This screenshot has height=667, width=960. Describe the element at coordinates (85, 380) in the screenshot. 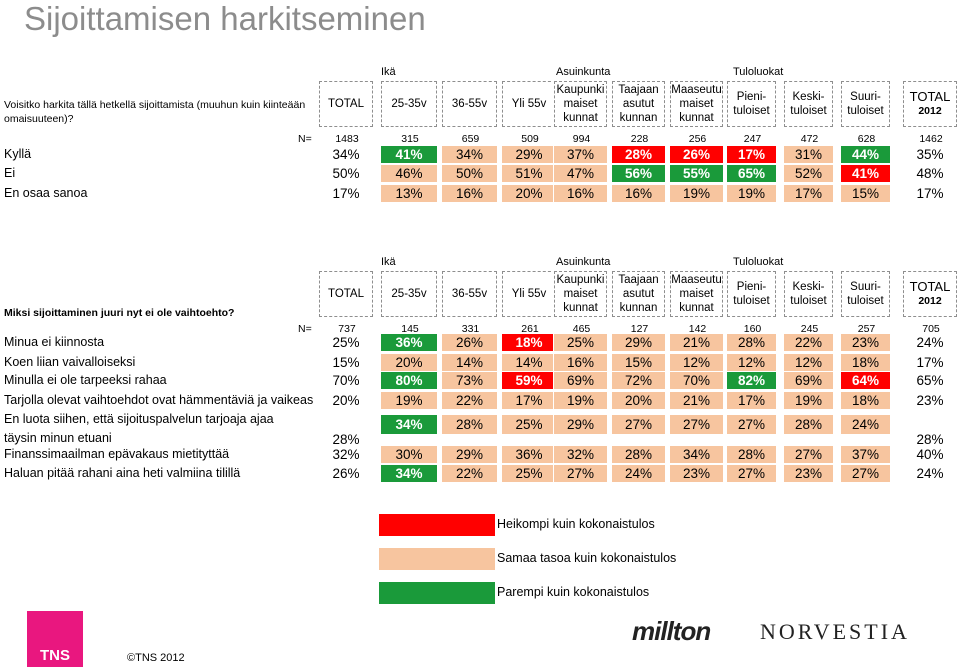

I see `t2-row-label: Minulla ei ole tarpeeksi rahaa` at that location.